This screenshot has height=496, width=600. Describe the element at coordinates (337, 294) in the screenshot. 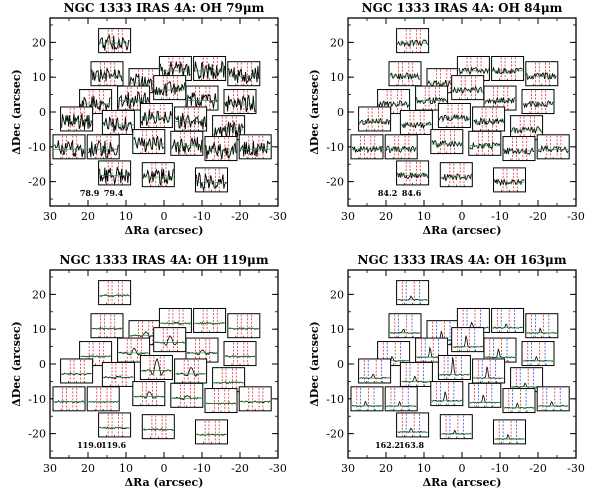

I see `y-tick-label: 20` at that location.